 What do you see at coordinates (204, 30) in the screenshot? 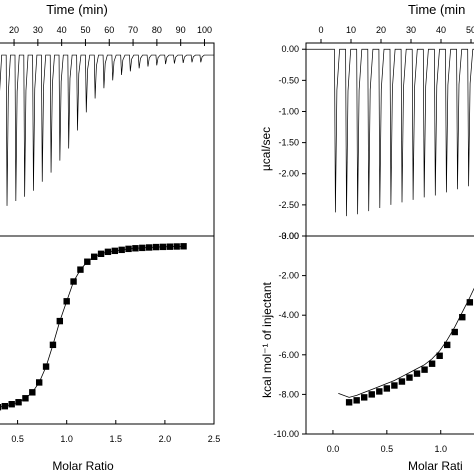
I see `left-top-x-tick-label: 100` at bounding box center [204, 30].